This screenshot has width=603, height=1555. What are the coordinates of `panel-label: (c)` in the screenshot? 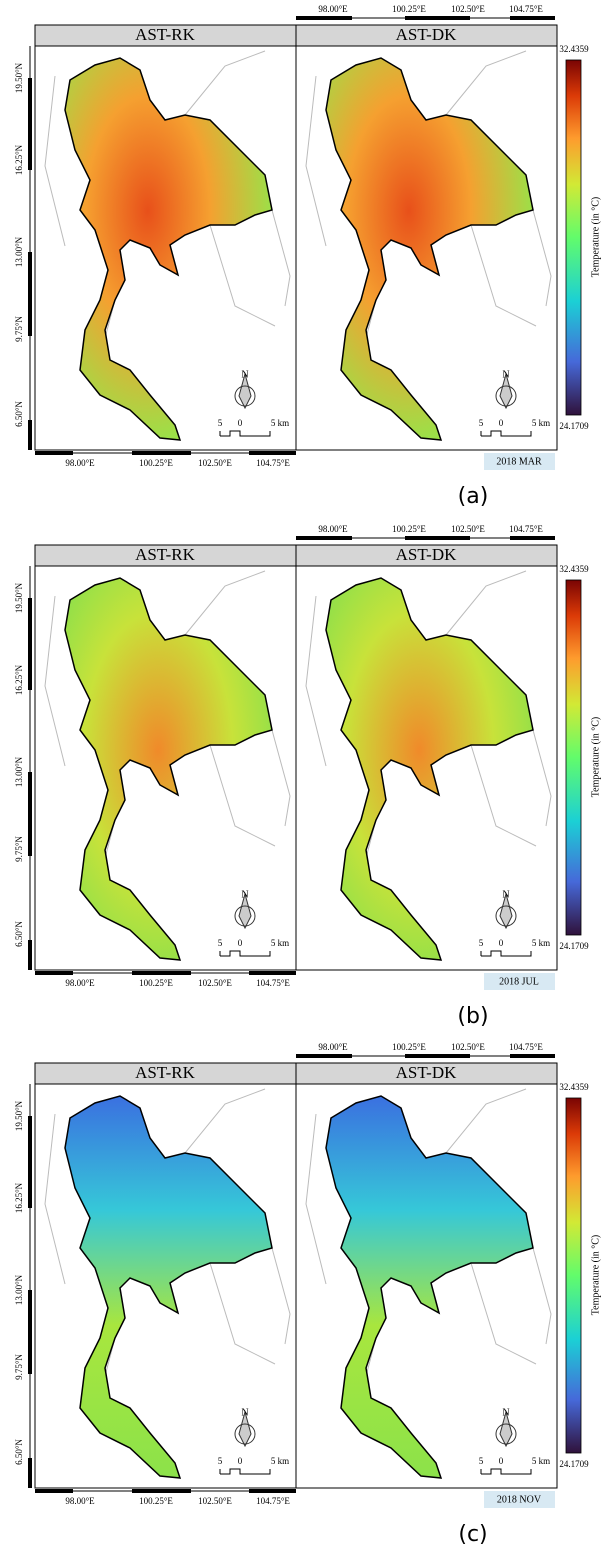 It's located at (472, 1534).